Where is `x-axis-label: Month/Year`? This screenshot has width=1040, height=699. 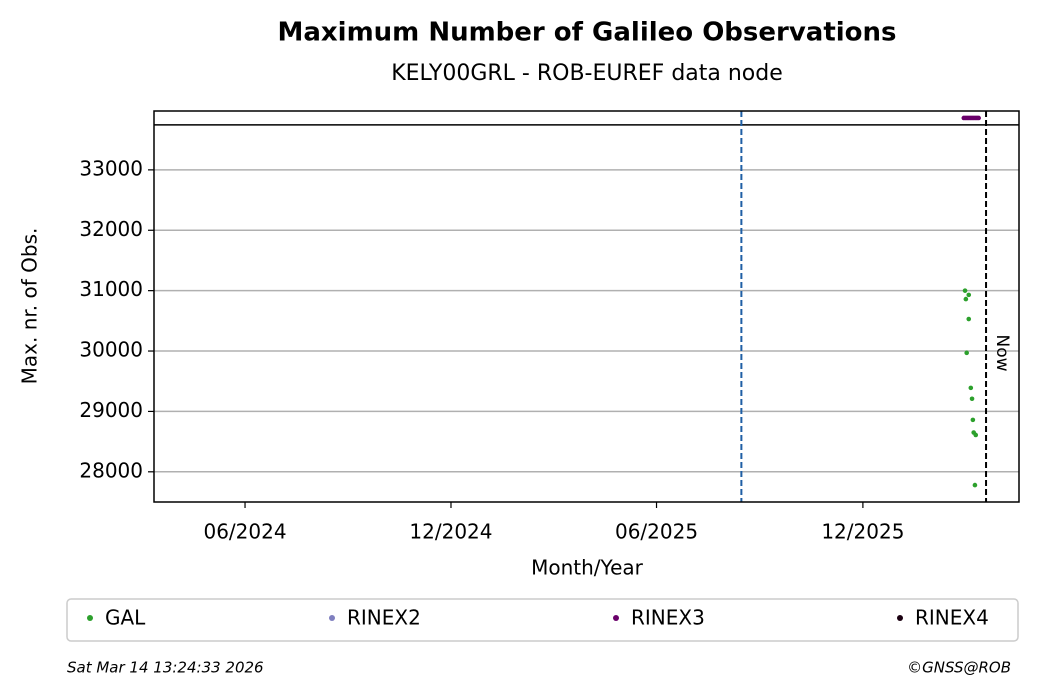
x-axis-label: Month/Year is located at coordinates (587, 568).